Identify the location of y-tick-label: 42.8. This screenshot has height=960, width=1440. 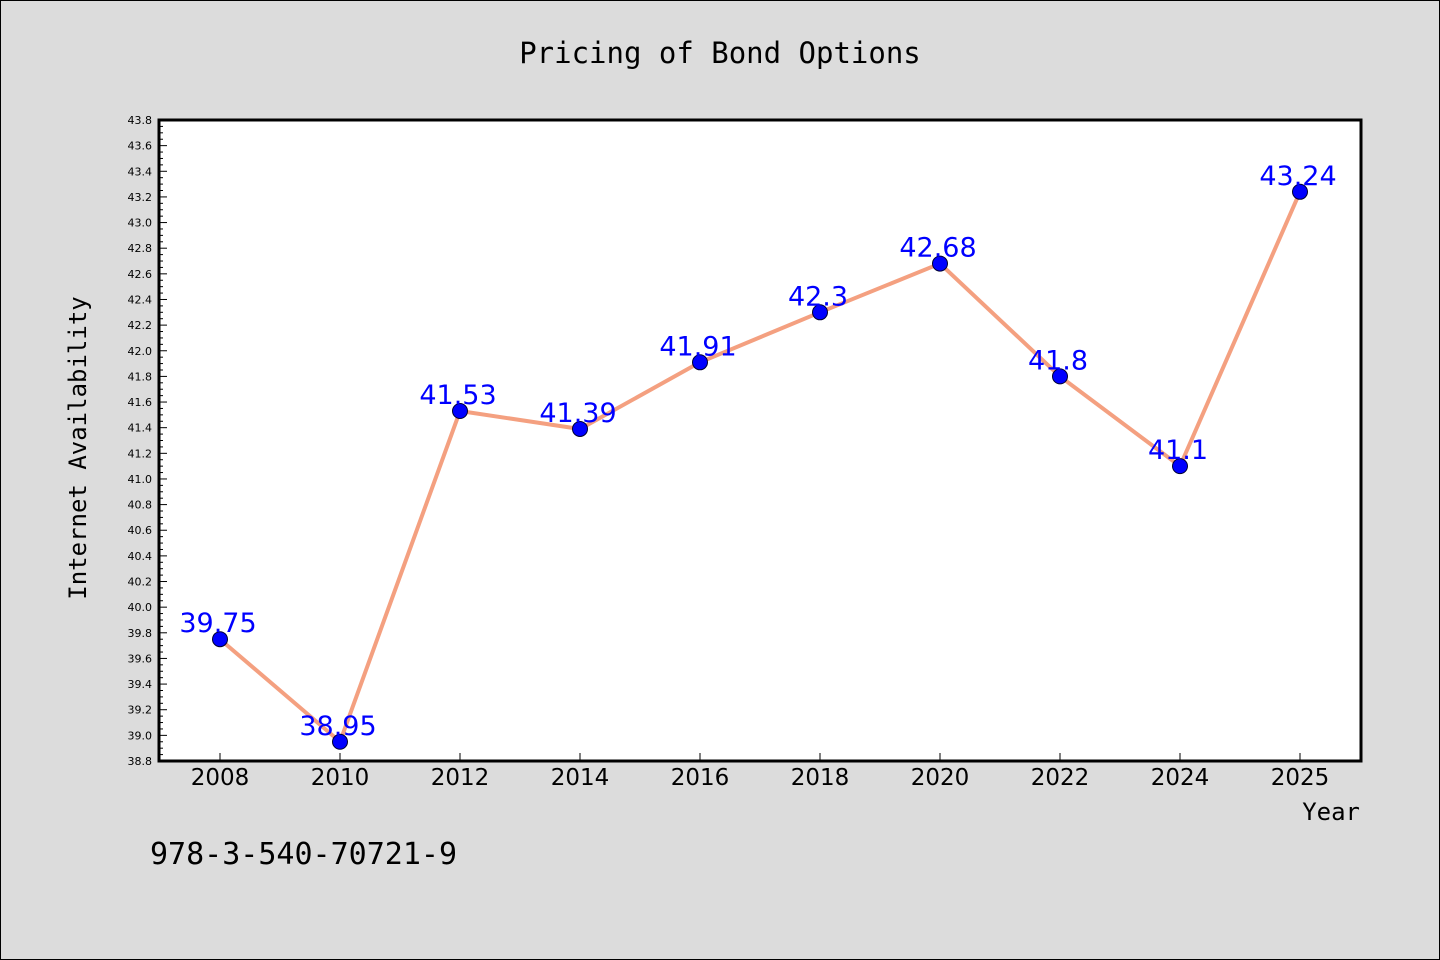
(140, 248).